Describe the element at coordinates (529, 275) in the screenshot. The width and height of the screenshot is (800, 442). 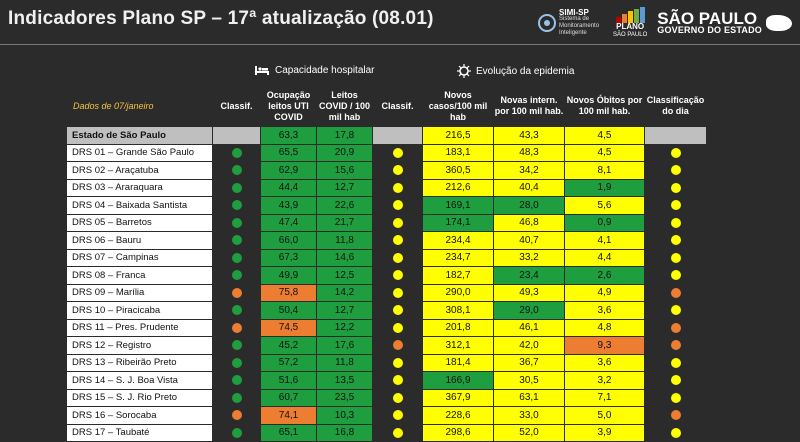
I see `internacoes-cell: 23,4` at that location.